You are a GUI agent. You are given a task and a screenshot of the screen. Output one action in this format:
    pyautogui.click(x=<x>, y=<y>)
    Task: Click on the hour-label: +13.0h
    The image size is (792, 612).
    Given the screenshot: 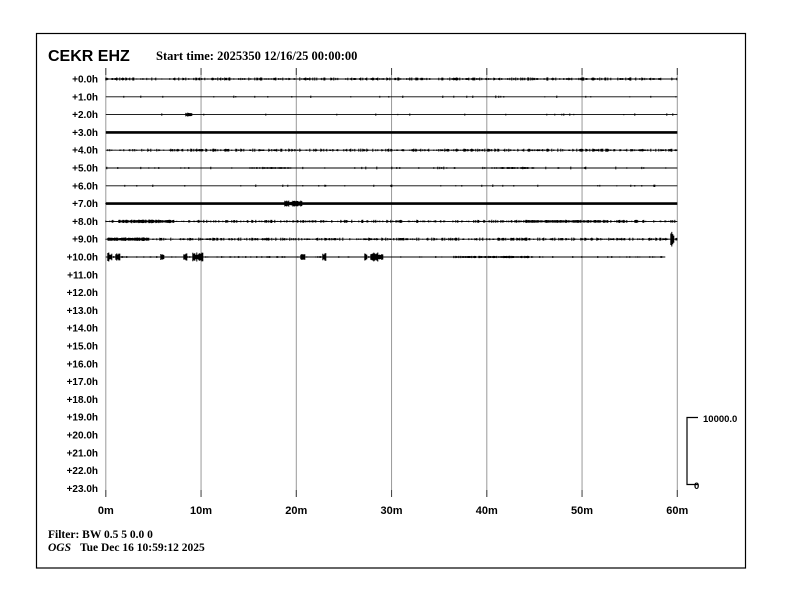 What is the action you would take?
    pyautogui.click(x=82, y=311)
    